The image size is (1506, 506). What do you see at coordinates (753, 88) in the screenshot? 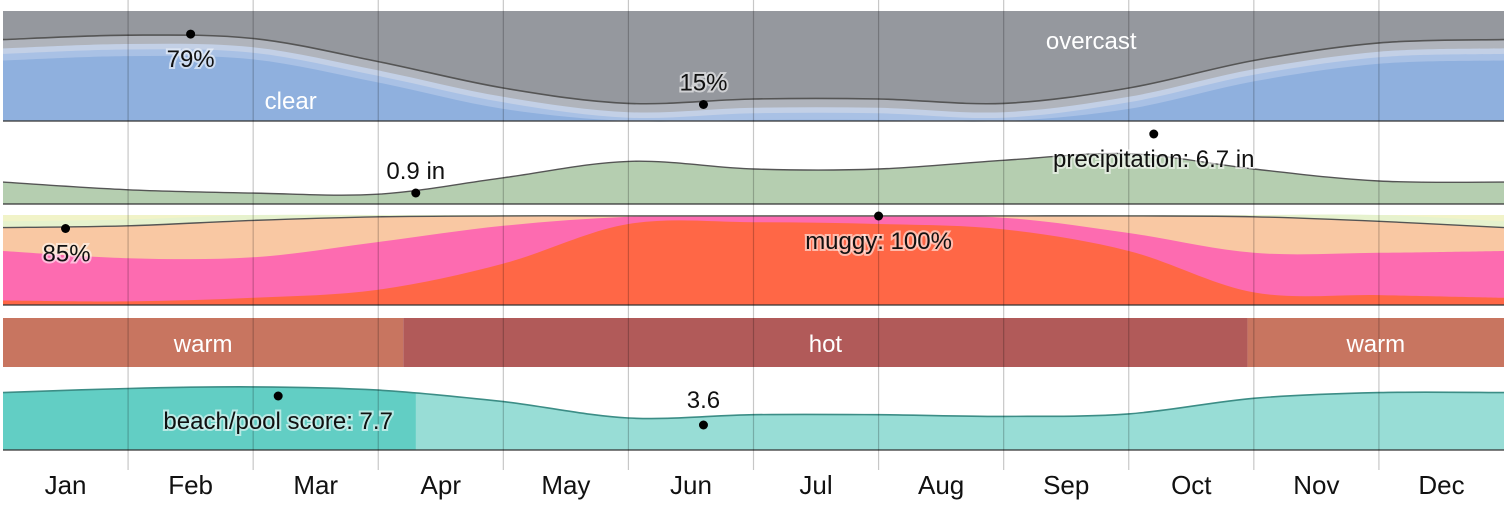
I see `clear-area` at bounding box center [753, 88].